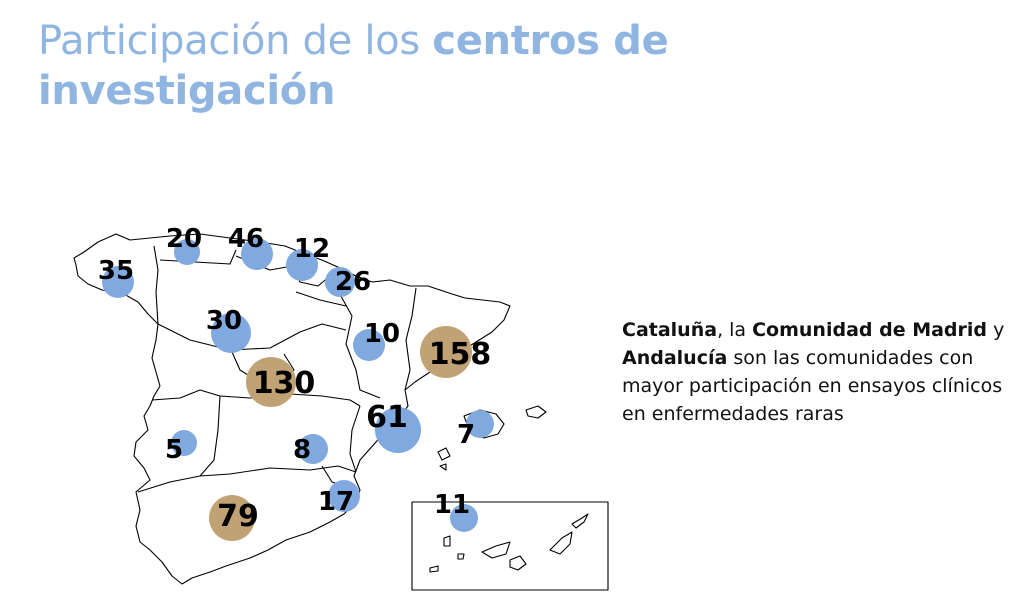 This screenshot has height=611, width=1024. Describe the element at coordinates (461, 556) in the screenshot. I see `island-la-gomera` at that location.